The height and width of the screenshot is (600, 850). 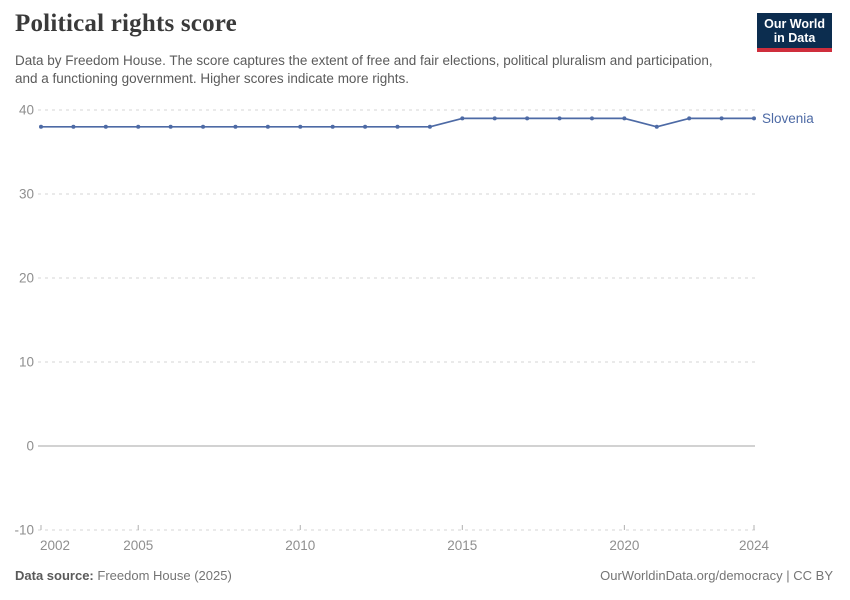 What do you see at coordinates (365, 126) in the screenshot?
I see `data-point-2012` at bounding box center [365, 126].